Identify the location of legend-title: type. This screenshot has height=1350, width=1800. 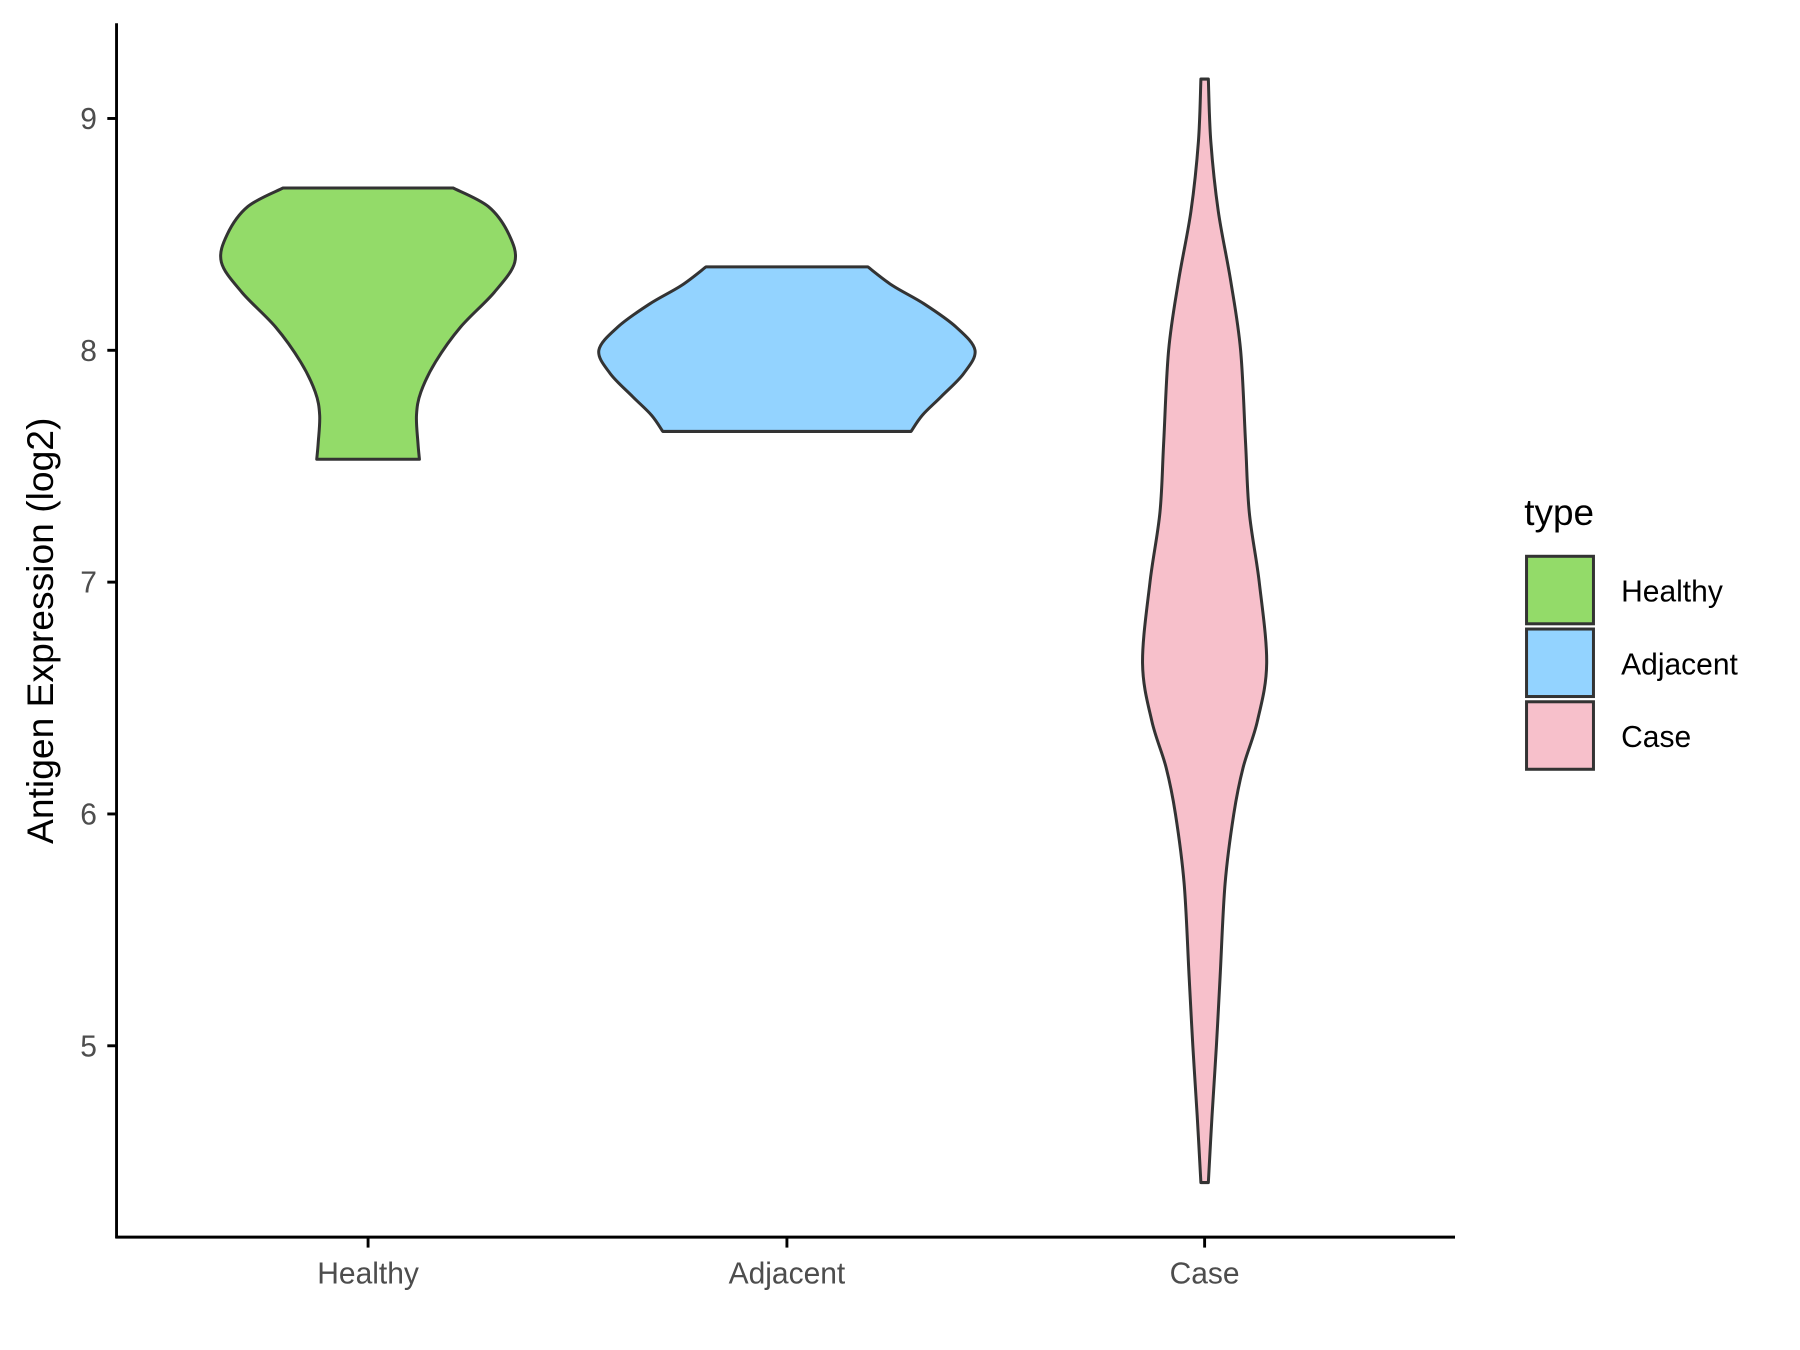
(1559, 512).